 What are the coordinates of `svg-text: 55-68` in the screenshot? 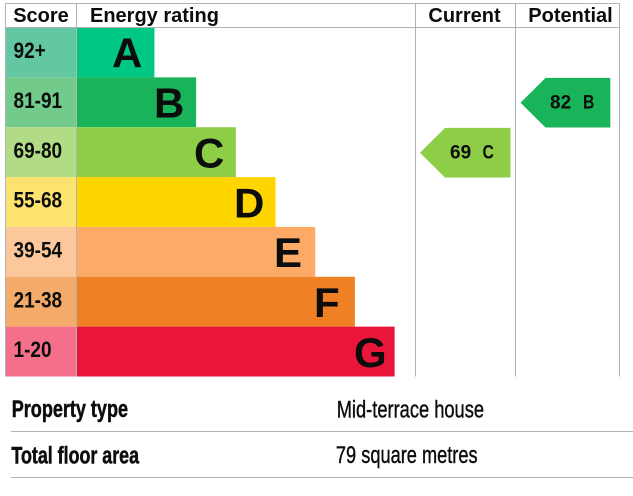 It's located at (38, 200).